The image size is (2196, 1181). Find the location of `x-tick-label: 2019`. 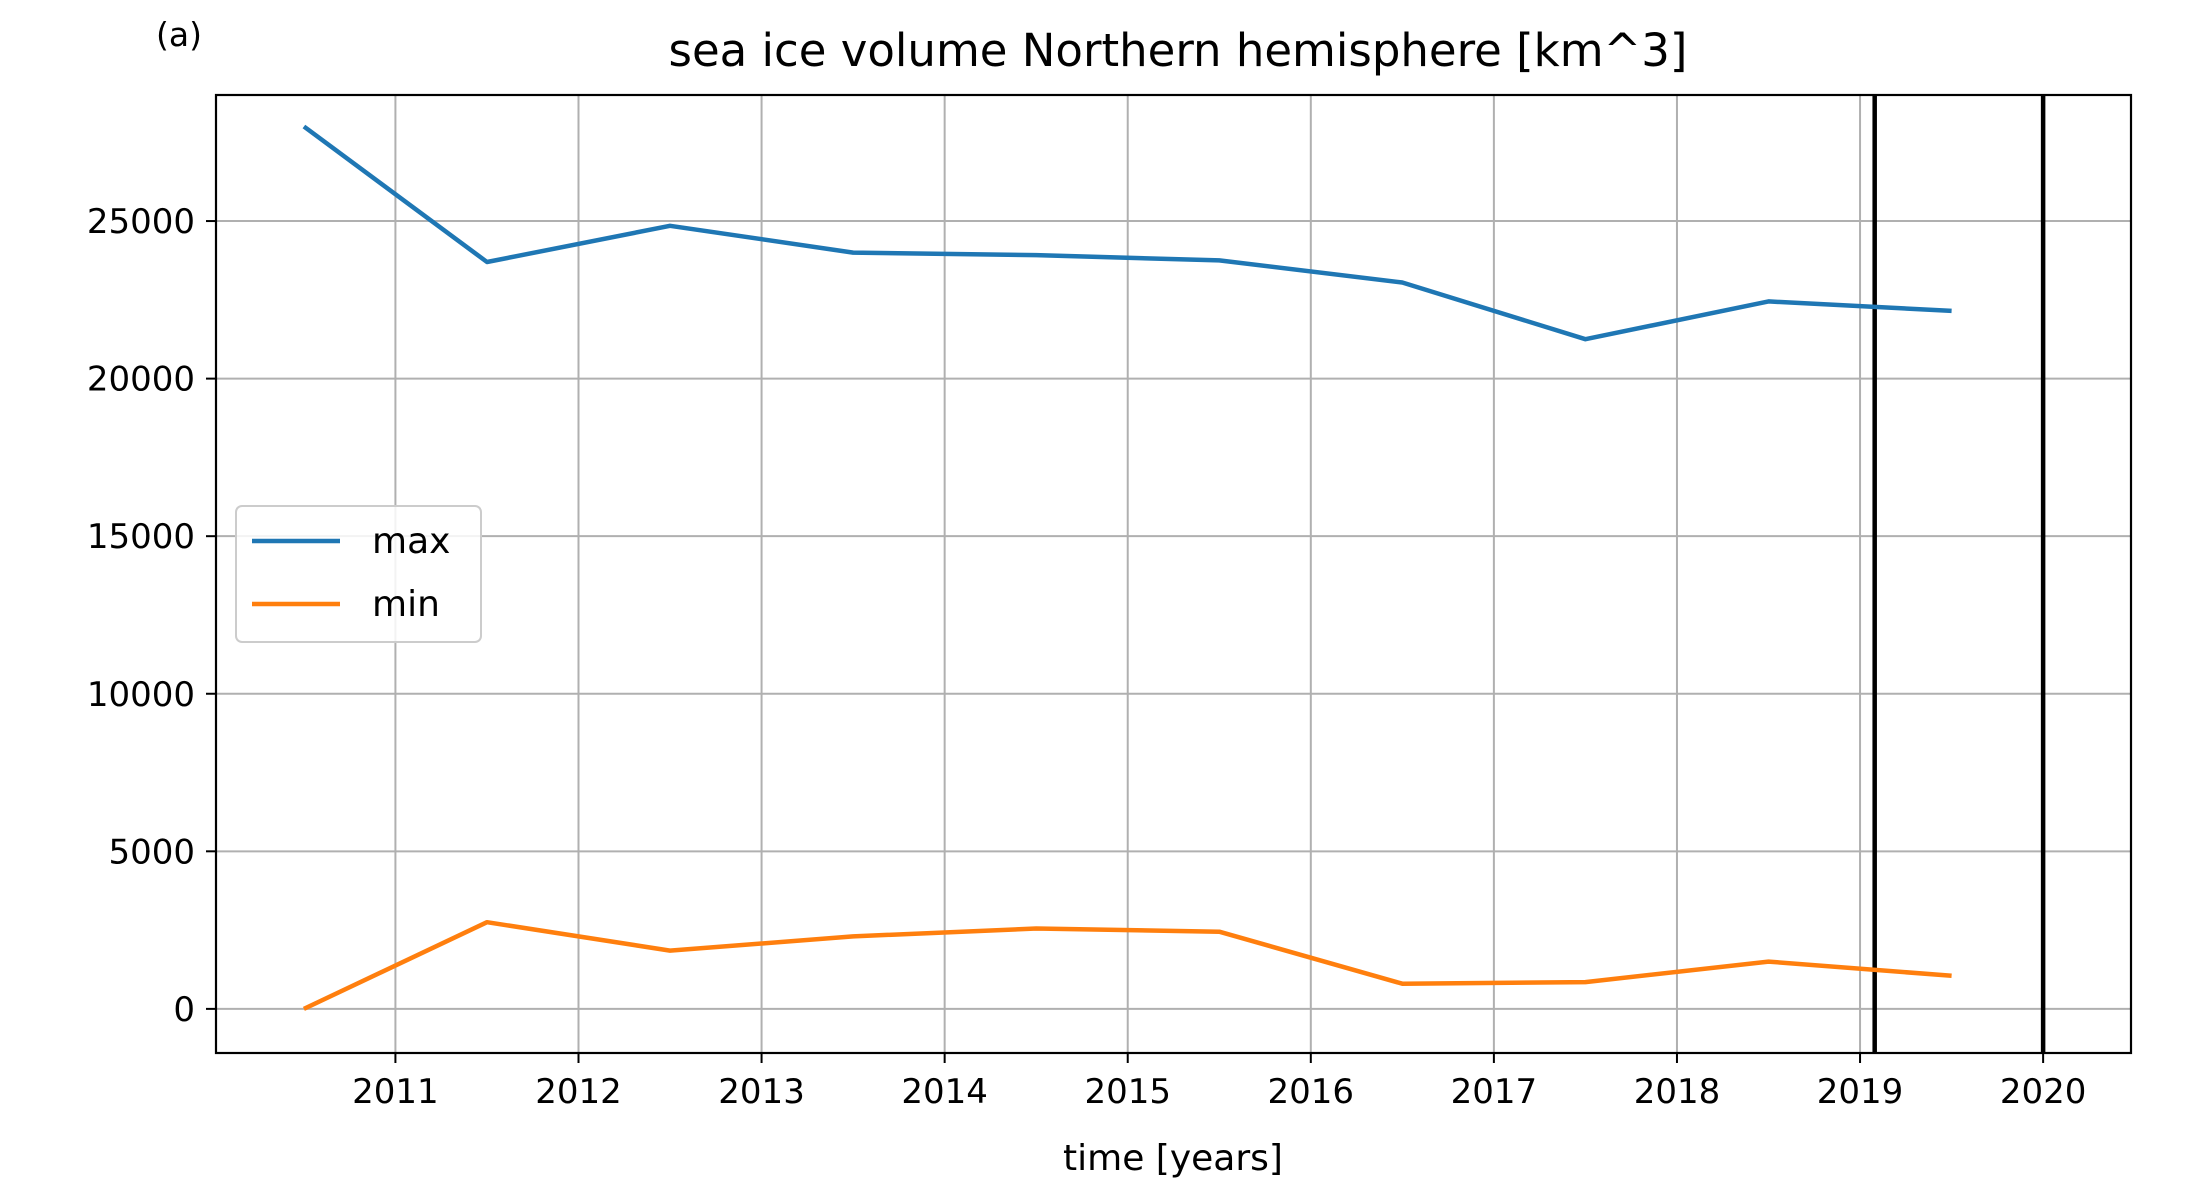

x-tick-label: 2019 is located at coordinates (1860, 1092).